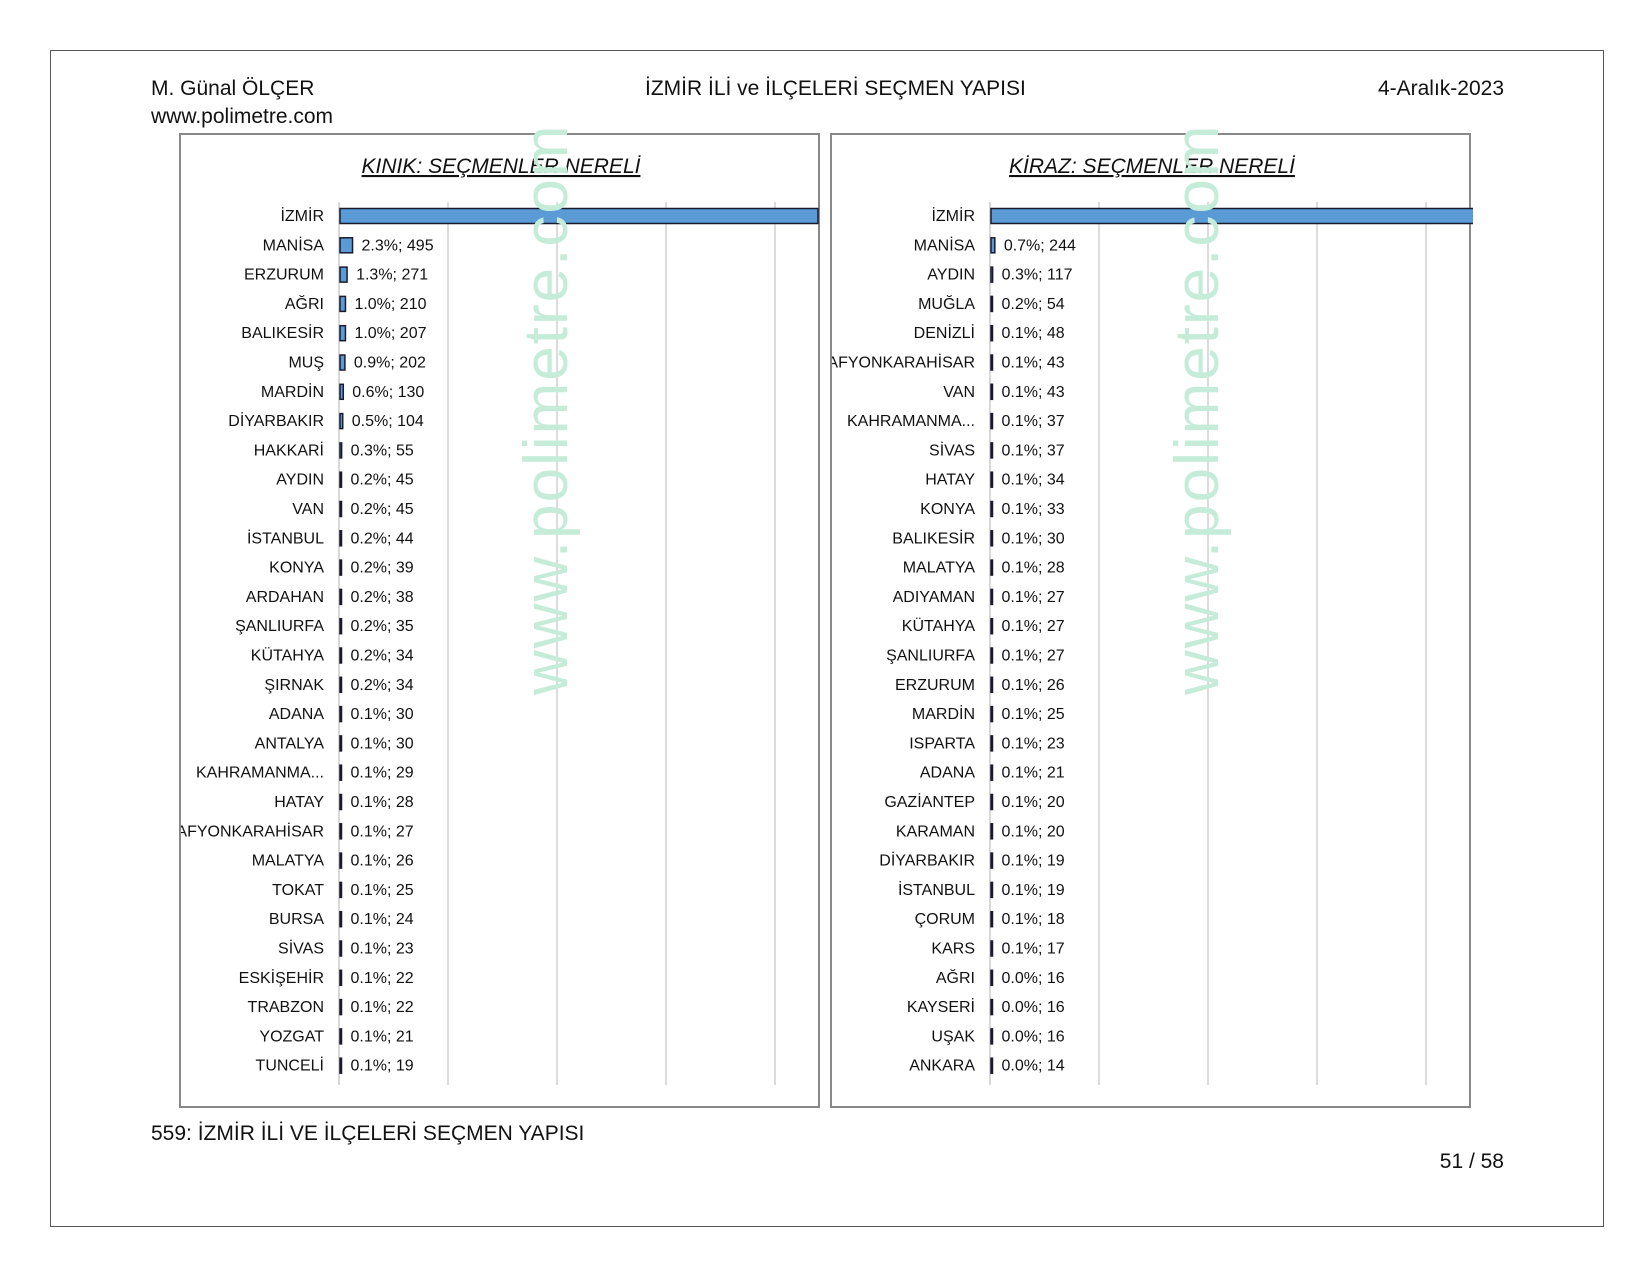 The height and width of the screenshot is (1275, 1650). I want to click on category-label: MALATYA, so click(939, 568).